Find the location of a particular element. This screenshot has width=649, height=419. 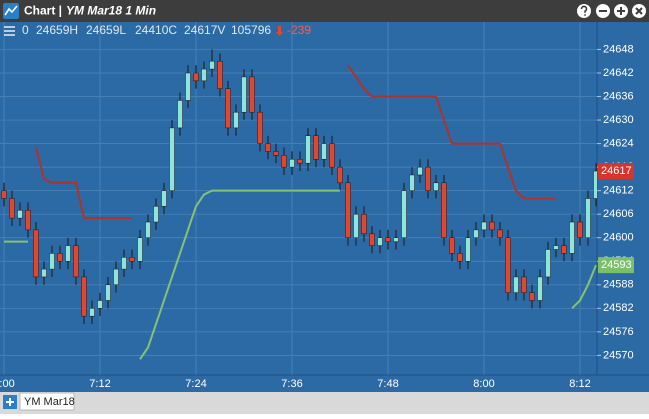

x-tick-label: 7:48 is located at coordinates (387, 384).